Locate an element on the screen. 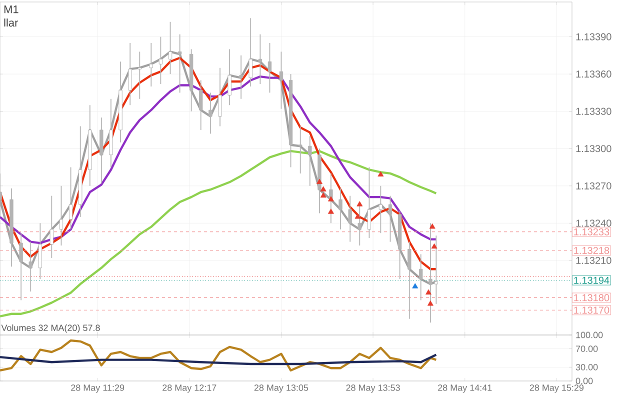 Image resolution: width=625 pixels, height=396 pixels. annotation: Volumes 32 MA(20) 57.8 is located at coordinates (50, 328).